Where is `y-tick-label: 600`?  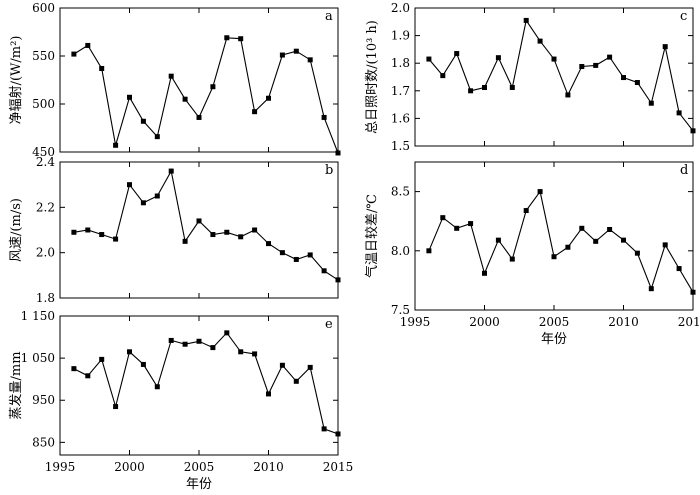
y-tick-label: 600 is located at coordinates (43, 8).